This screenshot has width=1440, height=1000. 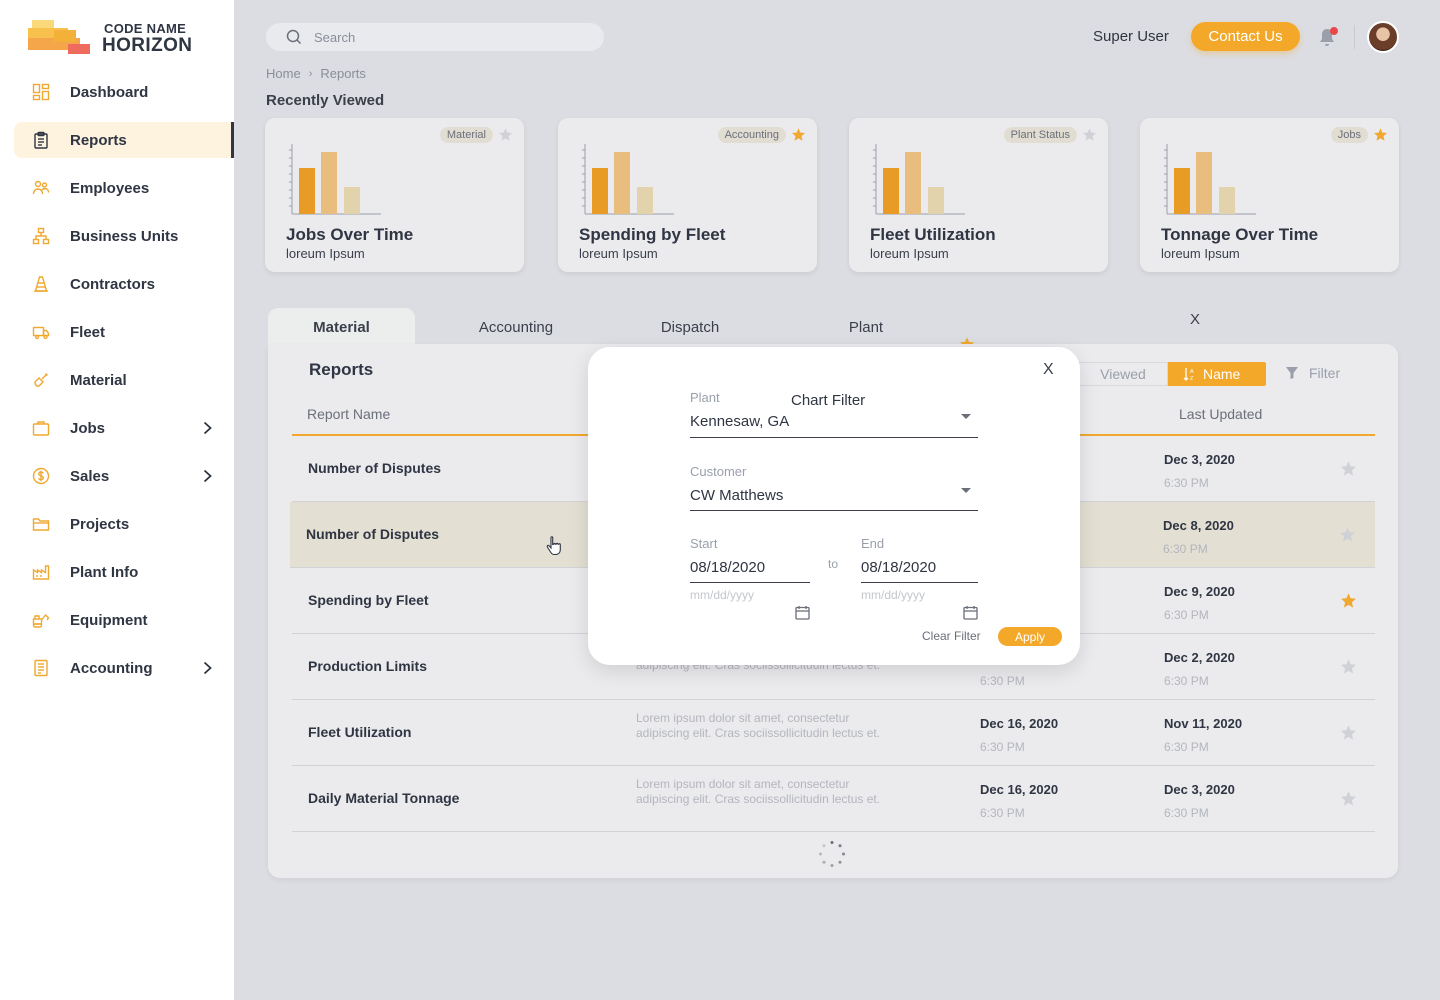 I want to click on sidebar-item-label: Projects, so click(x=100, y=524).